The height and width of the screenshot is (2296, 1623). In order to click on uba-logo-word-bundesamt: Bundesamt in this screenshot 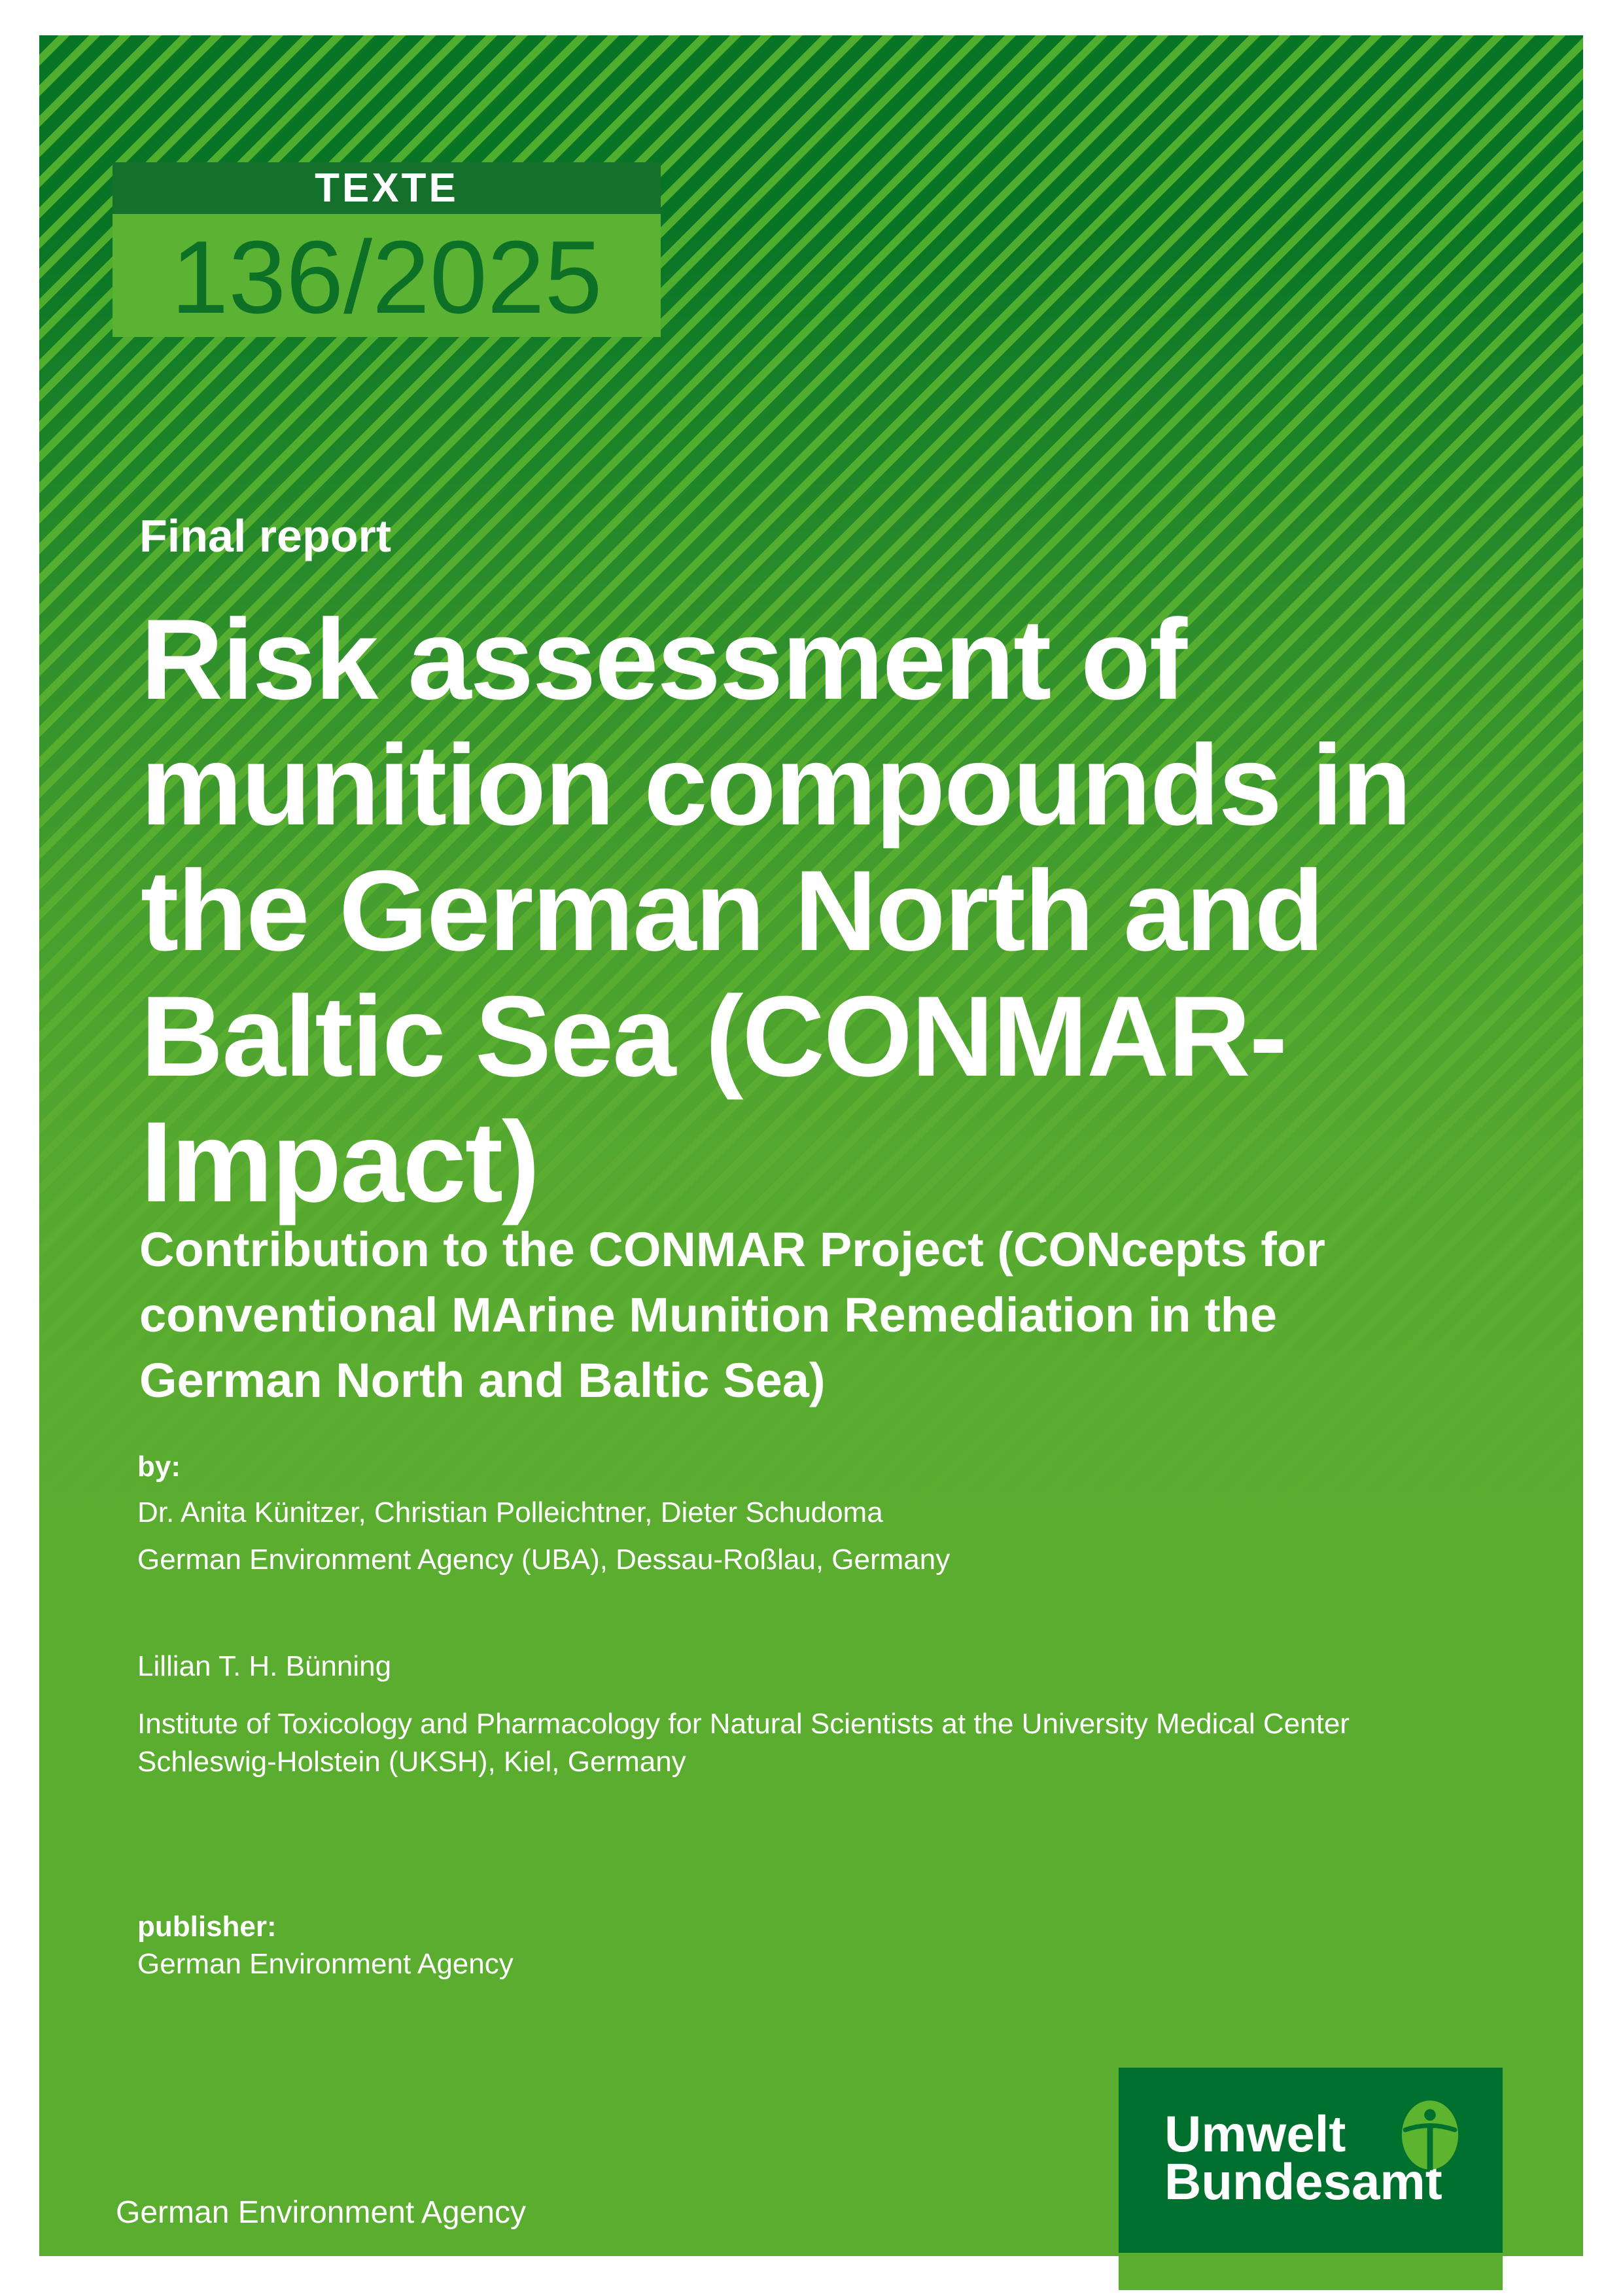, I will do `click(1303, 2181)`.